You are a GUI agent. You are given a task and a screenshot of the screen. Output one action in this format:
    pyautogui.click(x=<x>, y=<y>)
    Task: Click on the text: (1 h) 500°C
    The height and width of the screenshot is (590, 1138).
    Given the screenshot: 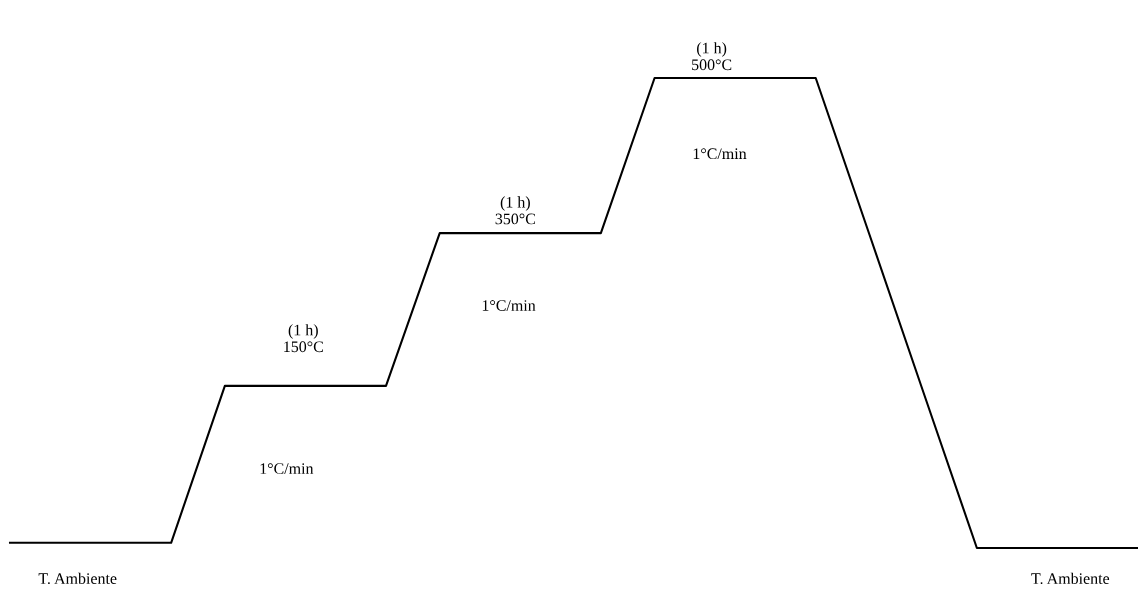 What is the action you would take?
    pyautogui.click(x=712, y=56)
    